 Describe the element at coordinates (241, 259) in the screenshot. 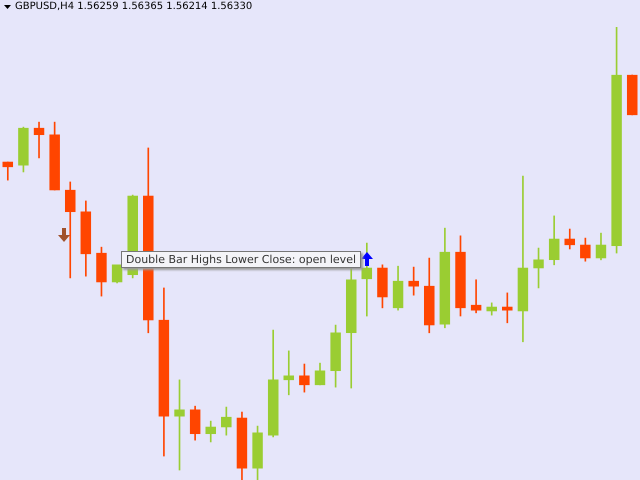

I see `annotation: Double Bar Highs Lower Close: open level` at that location.